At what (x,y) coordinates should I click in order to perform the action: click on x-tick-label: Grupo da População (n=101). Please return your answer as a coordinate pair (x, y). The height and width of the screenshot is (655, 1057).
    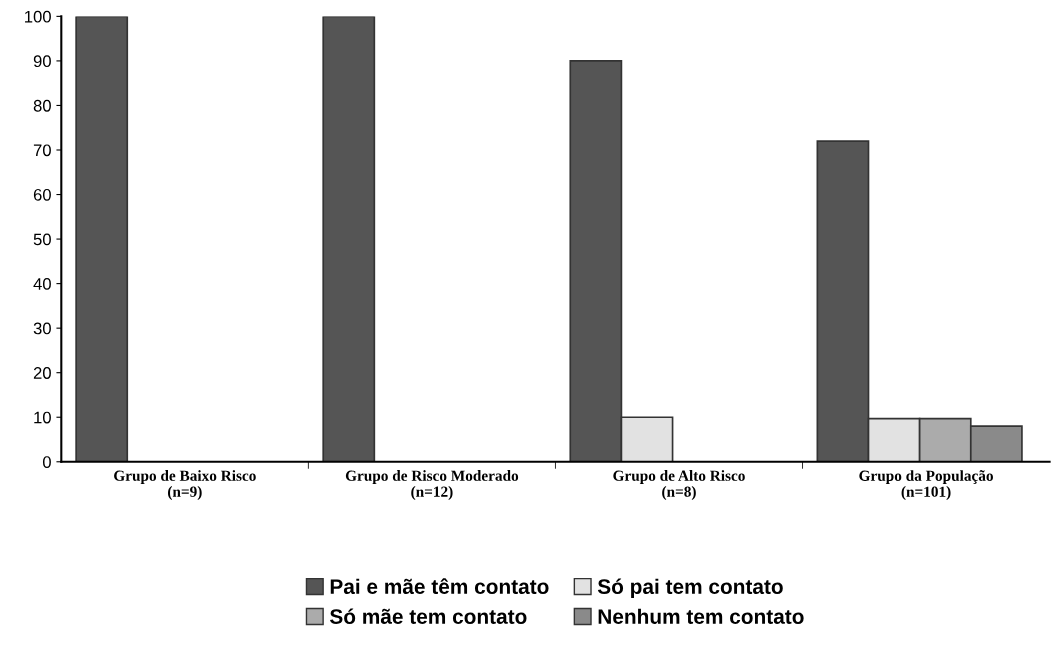
    Looking at the image, I should click on (926, 485).